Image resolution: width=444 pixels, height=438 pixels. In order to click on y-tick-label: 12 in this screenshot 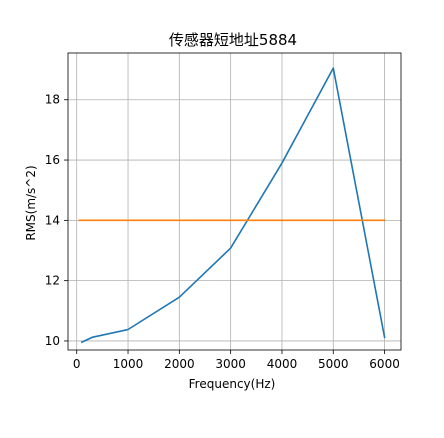, I will do `click(52, 281)`.